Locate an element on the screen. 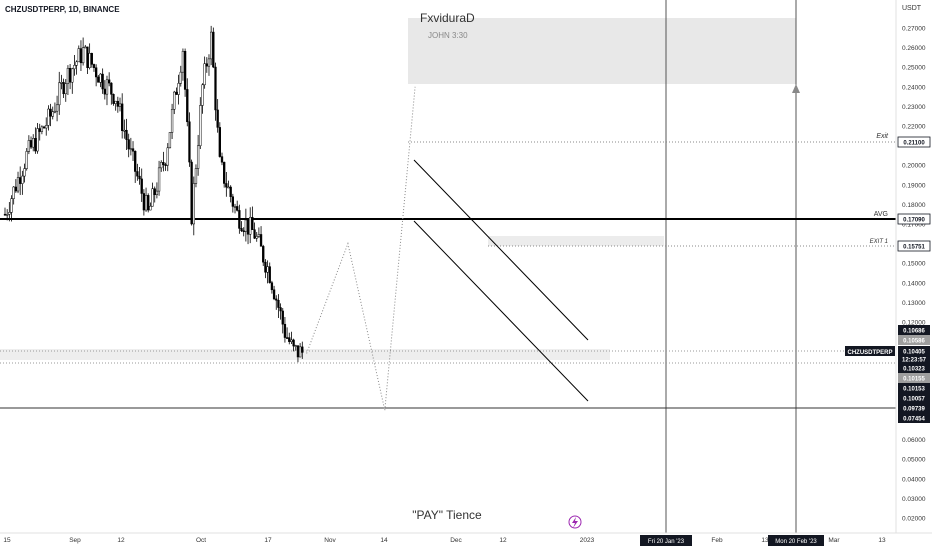 The image size is (932, 550). price-tick-label: 0.24000 is located at coordinates (914, 87).